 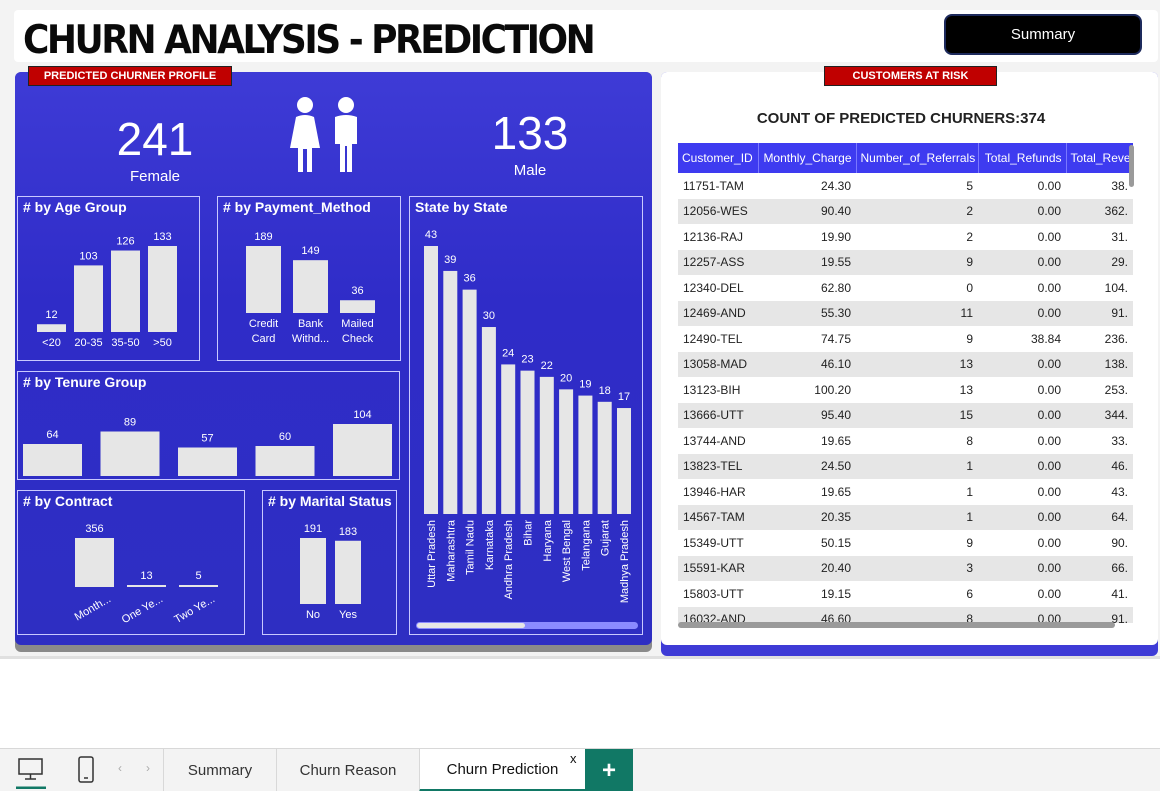 I want to click on predicted-churner-profile-tag: PREDICTED CHURNER PROFILE, so click(x=130, y=76).